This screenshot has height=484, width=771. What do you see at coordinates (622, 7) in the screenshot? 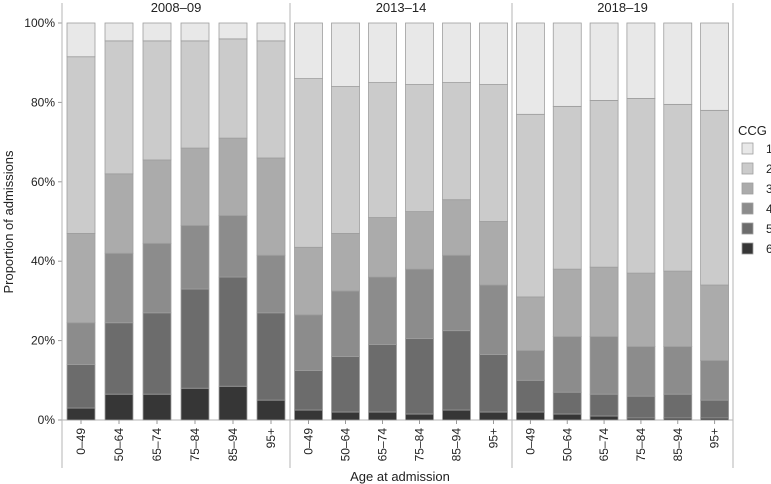
I see `panel-title: 2018–19` at bounding box center [622, 7].